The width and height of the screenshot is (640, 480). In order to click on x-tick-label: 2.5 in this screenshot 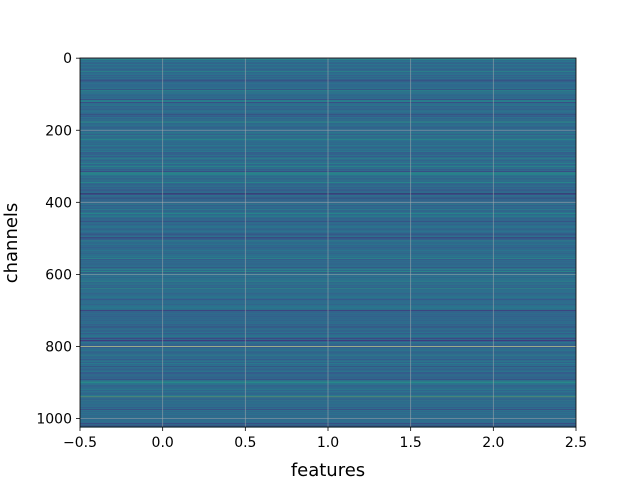, I will do `click(576, 443)`.